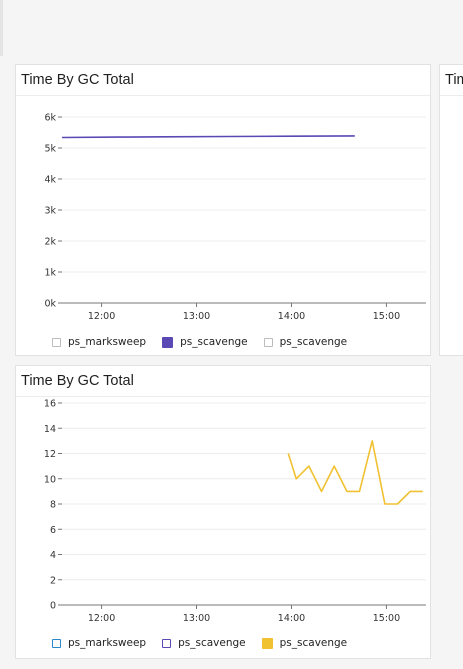 The image size is (463, 669). Describe the element at coordinates (50, 180) in the screenshot. I see `y-tick-label: 4k` at that location.